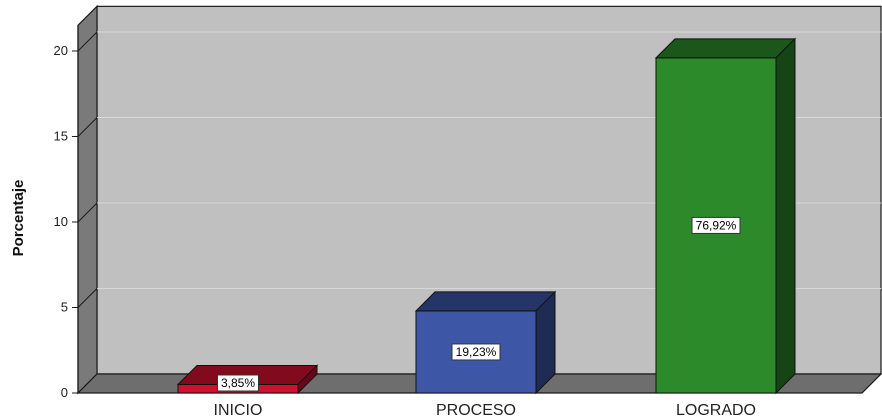 This screenshot has height=419, width=882. What do you see at coordinates (61, 221) in the screenshot?
I see `y-tick-label: 10` at bounding box center [61, 221].